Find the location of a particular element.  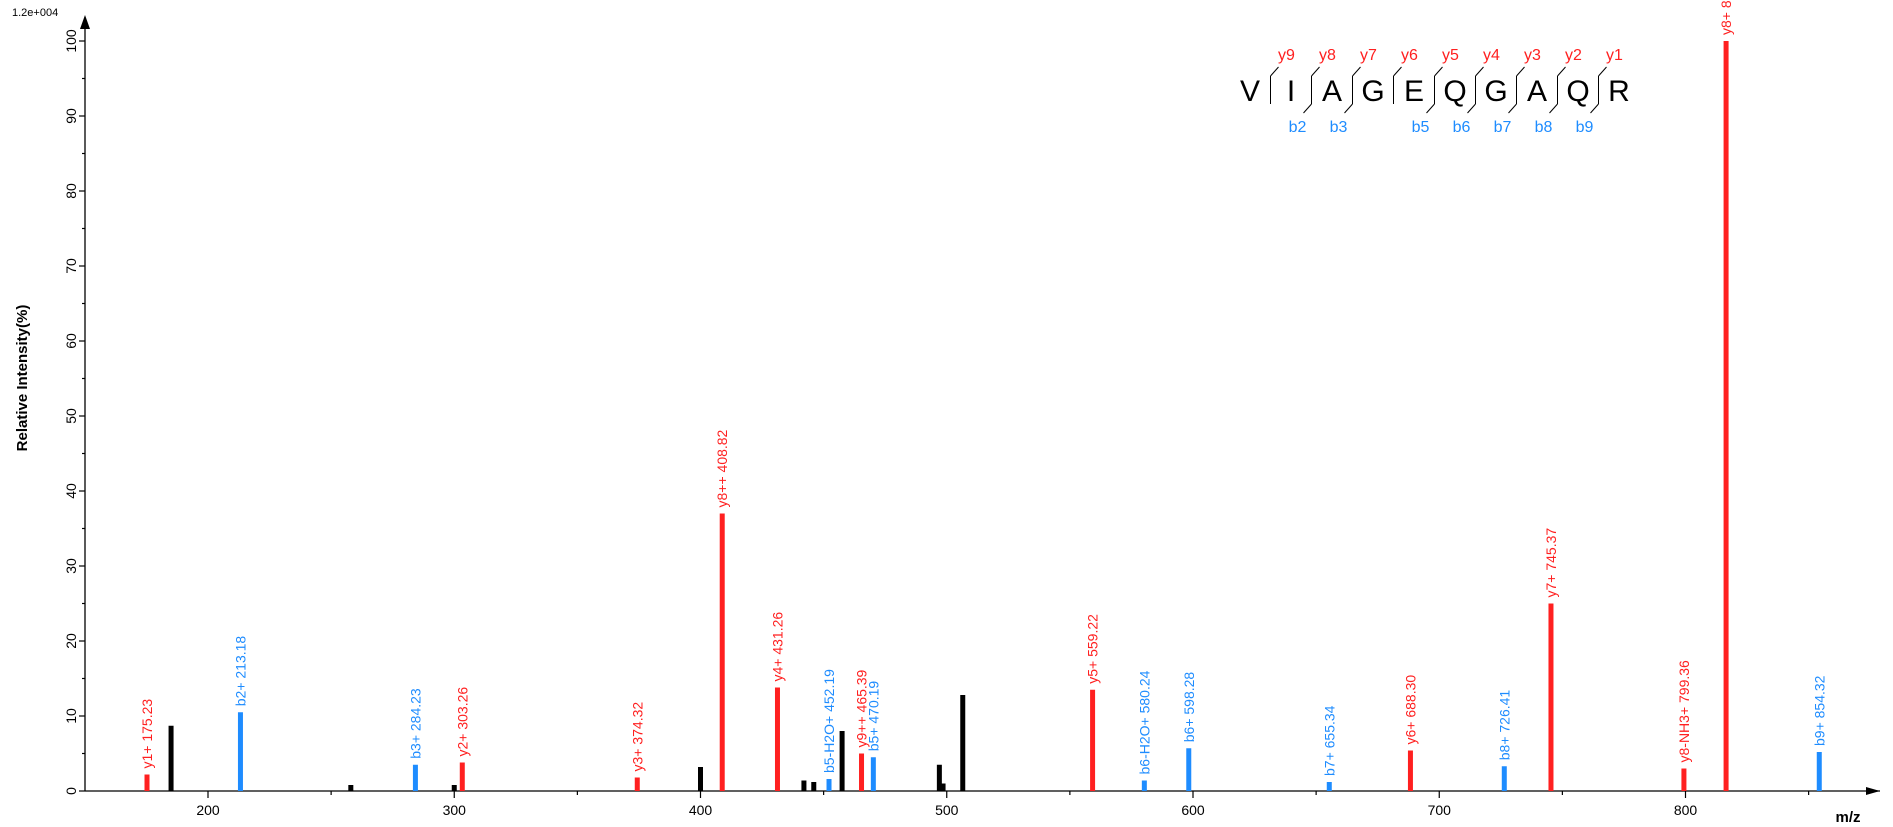

b-ion-label: b8 is located at coordinates (1544, 127).